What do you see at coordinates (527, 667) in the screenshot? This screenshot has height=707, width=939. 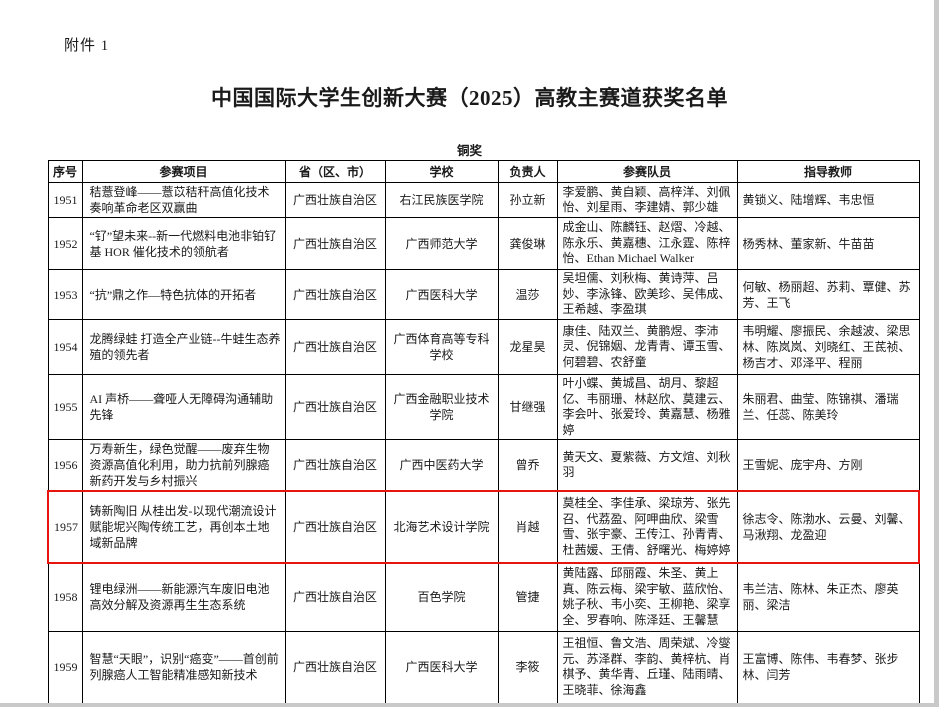 I see `cell-leader: 李筱` at bounding box center [527, 667].